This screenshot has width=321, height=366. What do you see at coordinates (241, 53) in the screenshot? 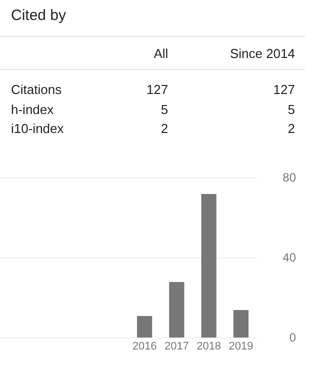
I see `category-label: Since 2014` at bounding box center [241, 53].